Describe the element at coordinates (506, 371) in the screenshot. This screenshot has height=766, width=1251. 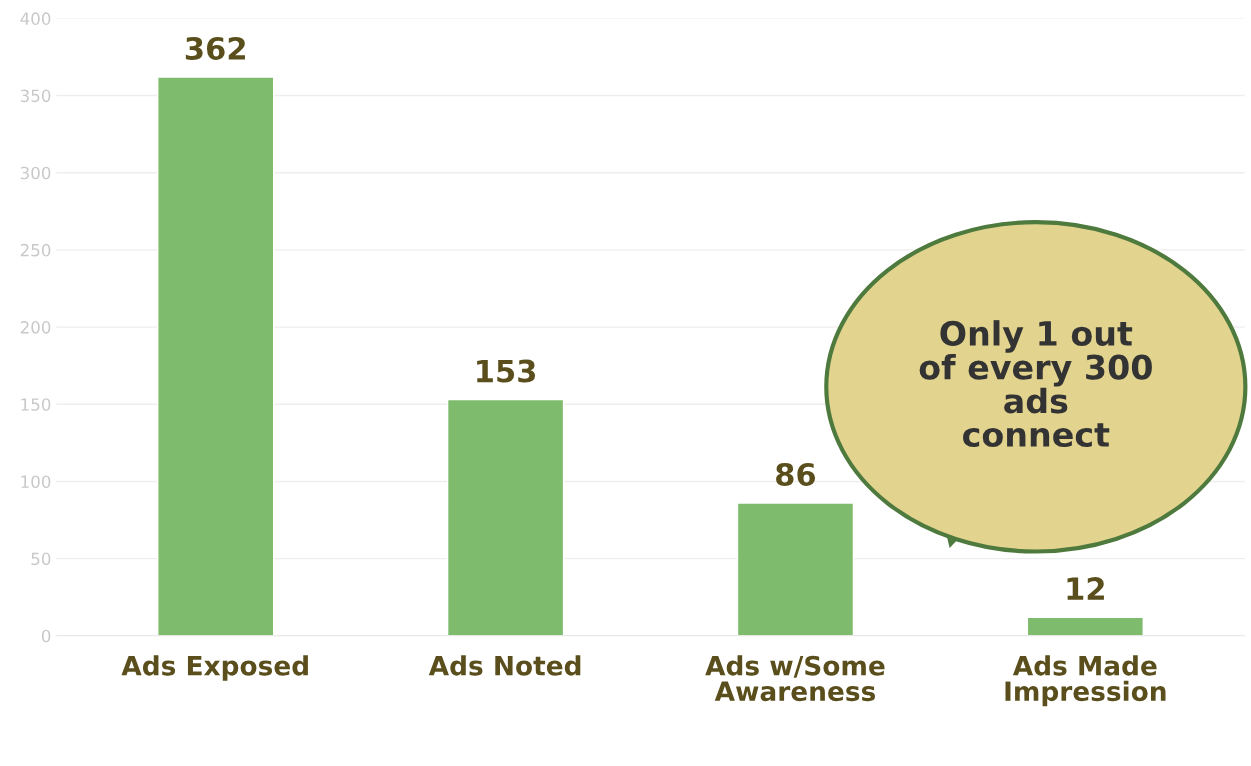
I see `data-label: 153` at that location.